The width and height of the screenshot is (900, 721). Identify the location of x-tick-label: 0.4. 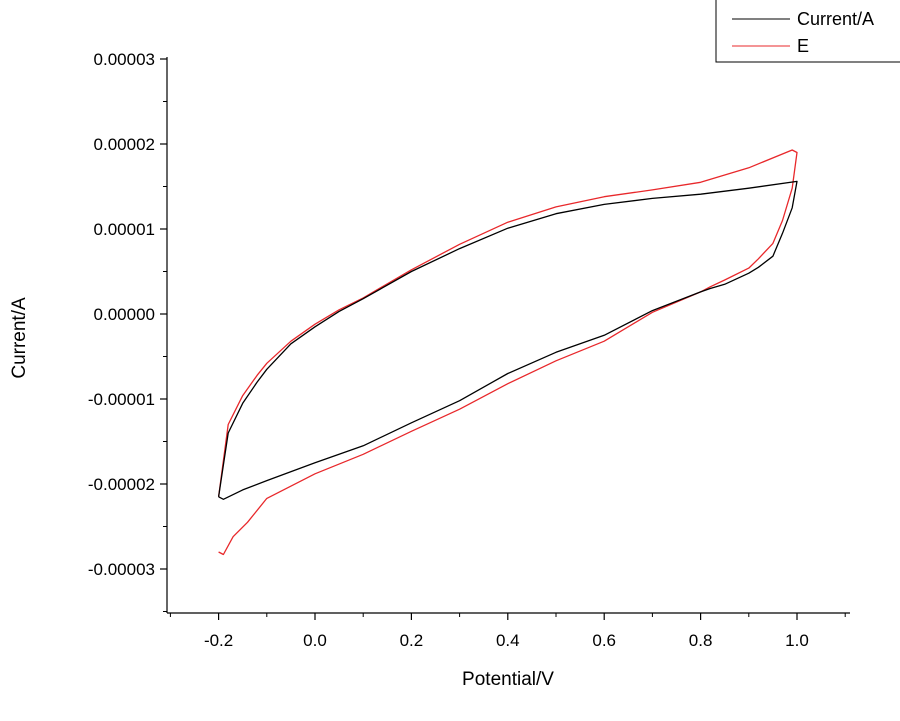
(508, 640).